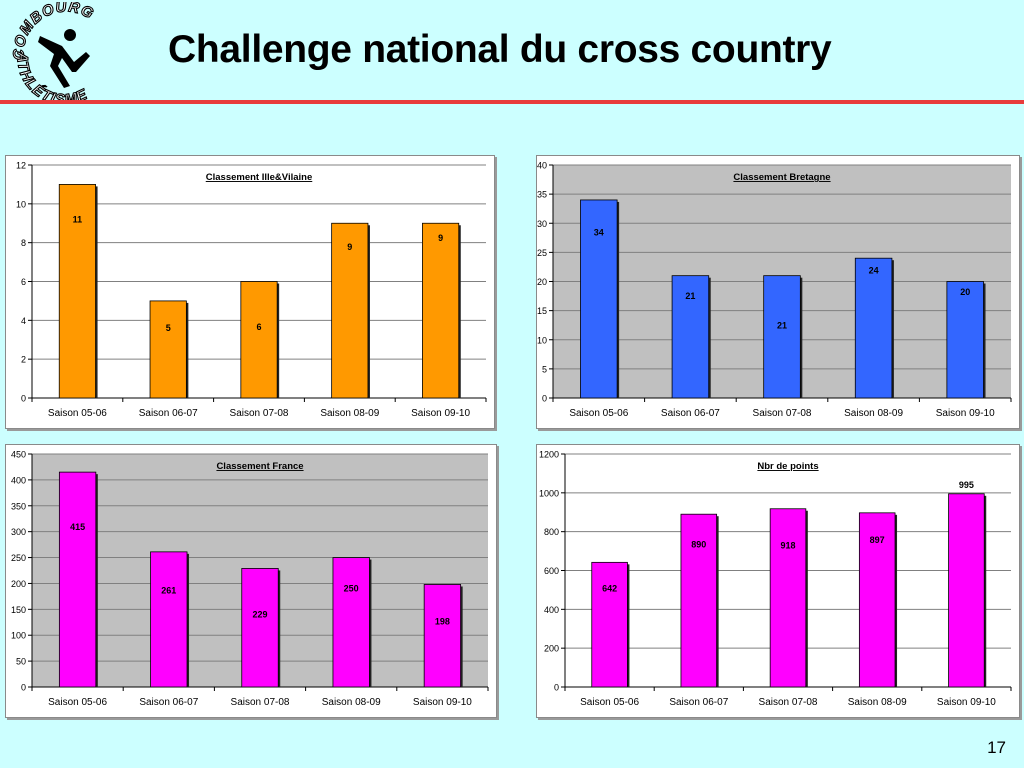 The width and height of the screenshot is (1024, 768). What do you see at coordinates (18, 610) in the screenshot?
I see `y-tick-label: 150` at bounding box center [18, 610].